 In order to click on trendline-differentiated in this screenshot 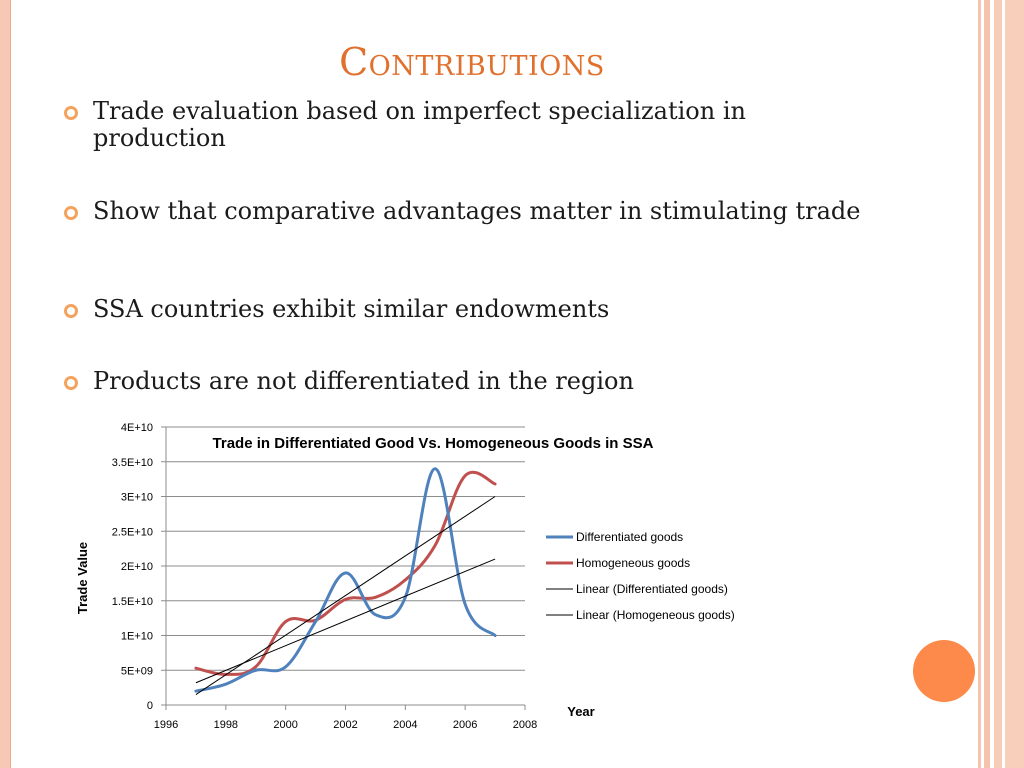, I will do `click(345, 595)`.